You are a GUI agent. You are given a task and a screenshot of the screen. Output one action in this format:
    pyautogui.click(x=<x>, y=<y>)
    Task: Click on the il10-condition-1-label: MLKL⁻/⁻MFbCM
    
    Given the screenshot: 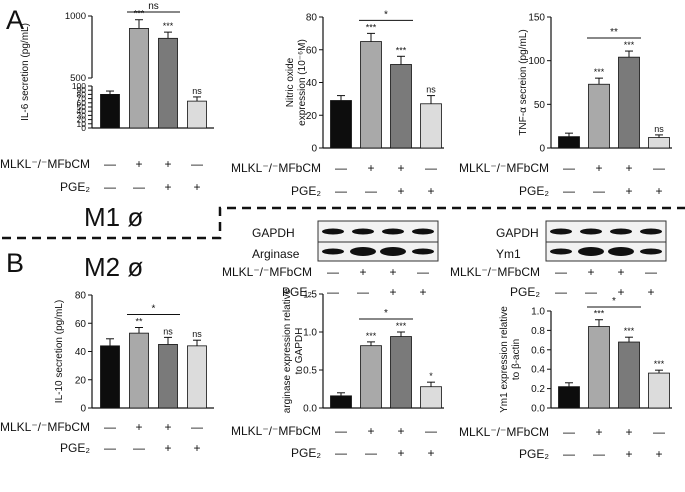 What is the action you would take?
    pyautogui.click(x=45, y=427)
    